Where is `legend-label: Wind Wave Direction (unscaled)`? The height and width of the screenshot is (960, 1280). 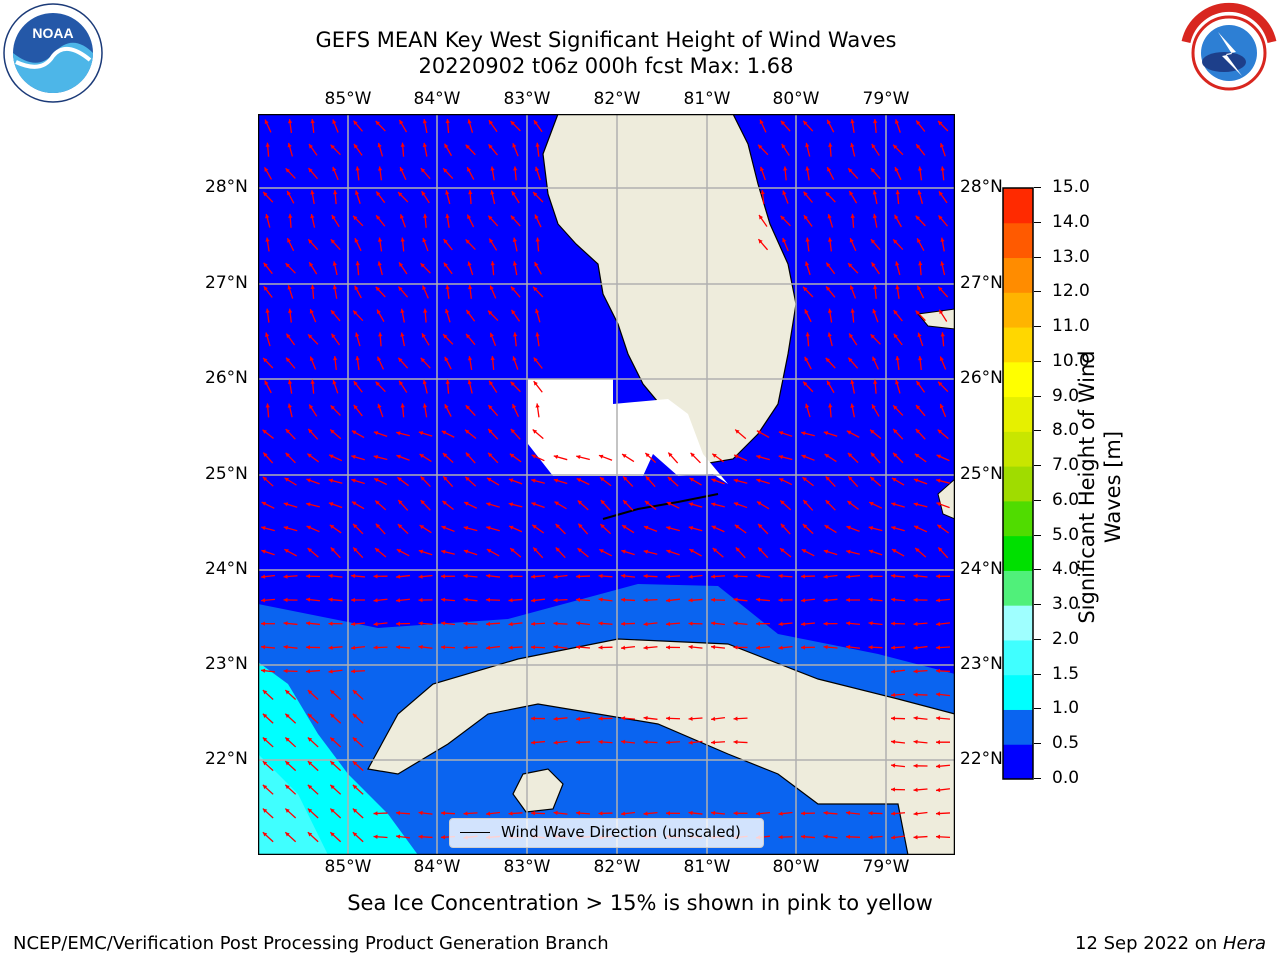 legend-label: Wind Wave Direction (unscaled) is located at coordinates (621, 832).